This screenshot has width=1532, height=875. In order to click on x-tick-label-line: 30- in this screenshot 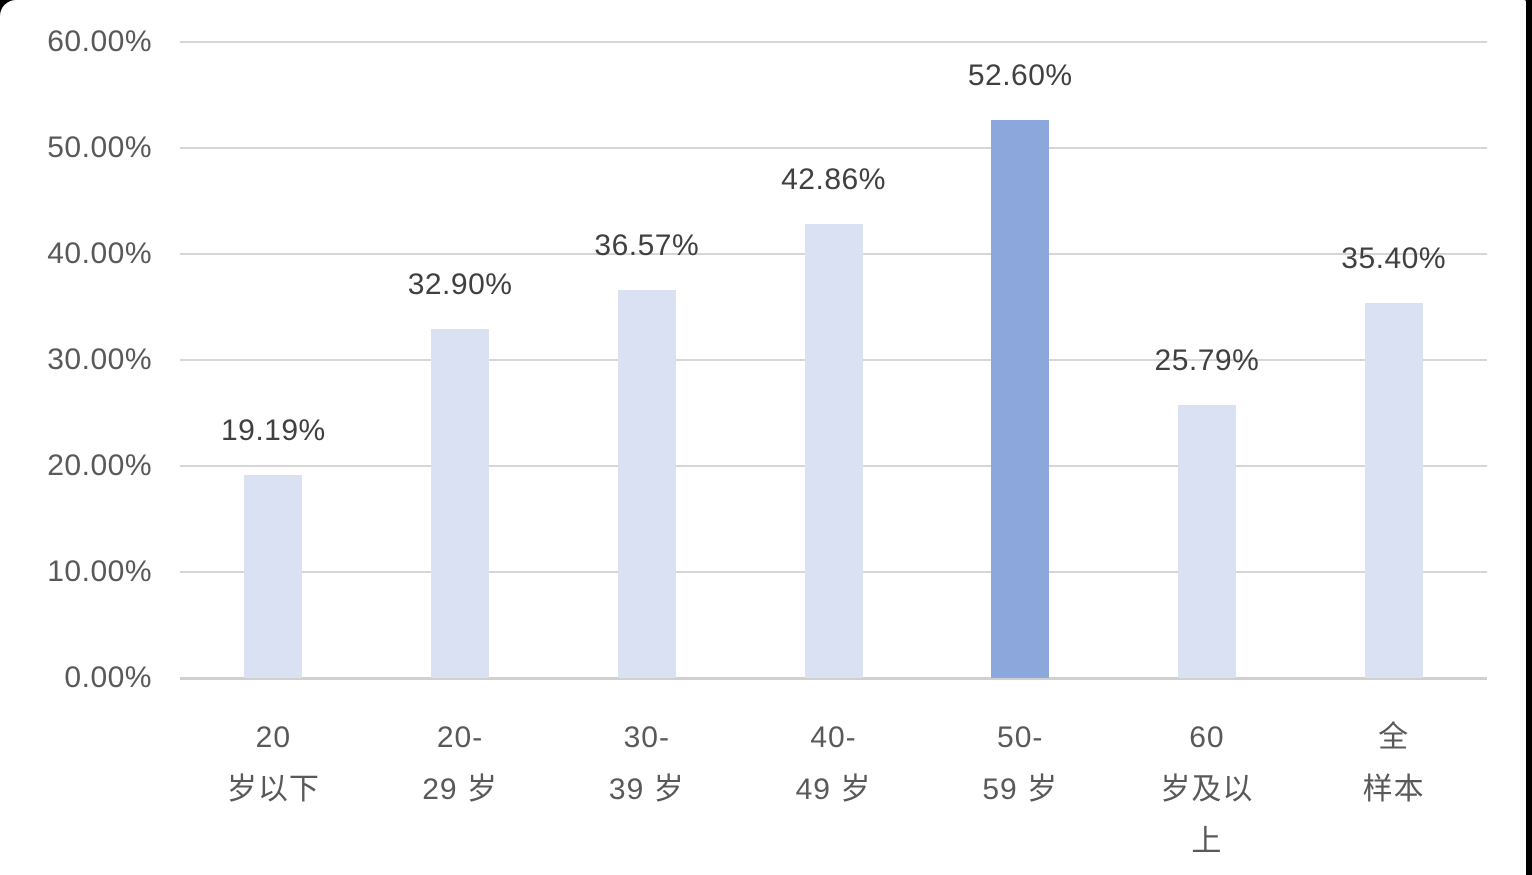, I will do `click(646, 737)`.